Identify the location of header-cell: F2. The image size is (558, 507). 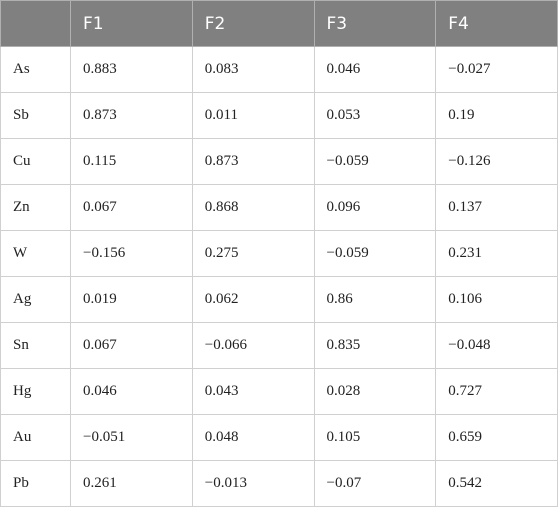
(253, 23).